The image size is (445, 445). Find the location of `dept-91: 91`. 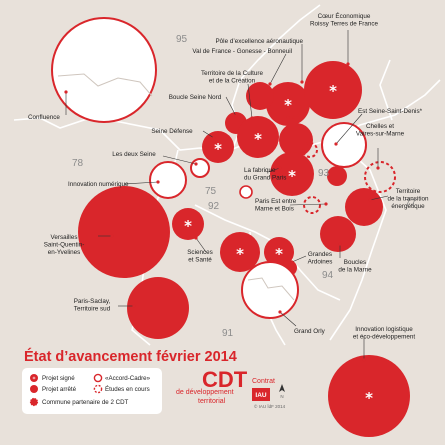

dept-91: 91 is located at coordinates (228, 333).